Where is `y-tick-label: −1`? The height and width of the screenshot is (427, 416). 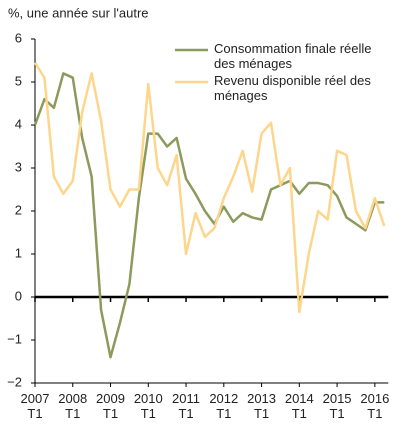
y-tick-label: −1 is located at coordinates (14, 338).